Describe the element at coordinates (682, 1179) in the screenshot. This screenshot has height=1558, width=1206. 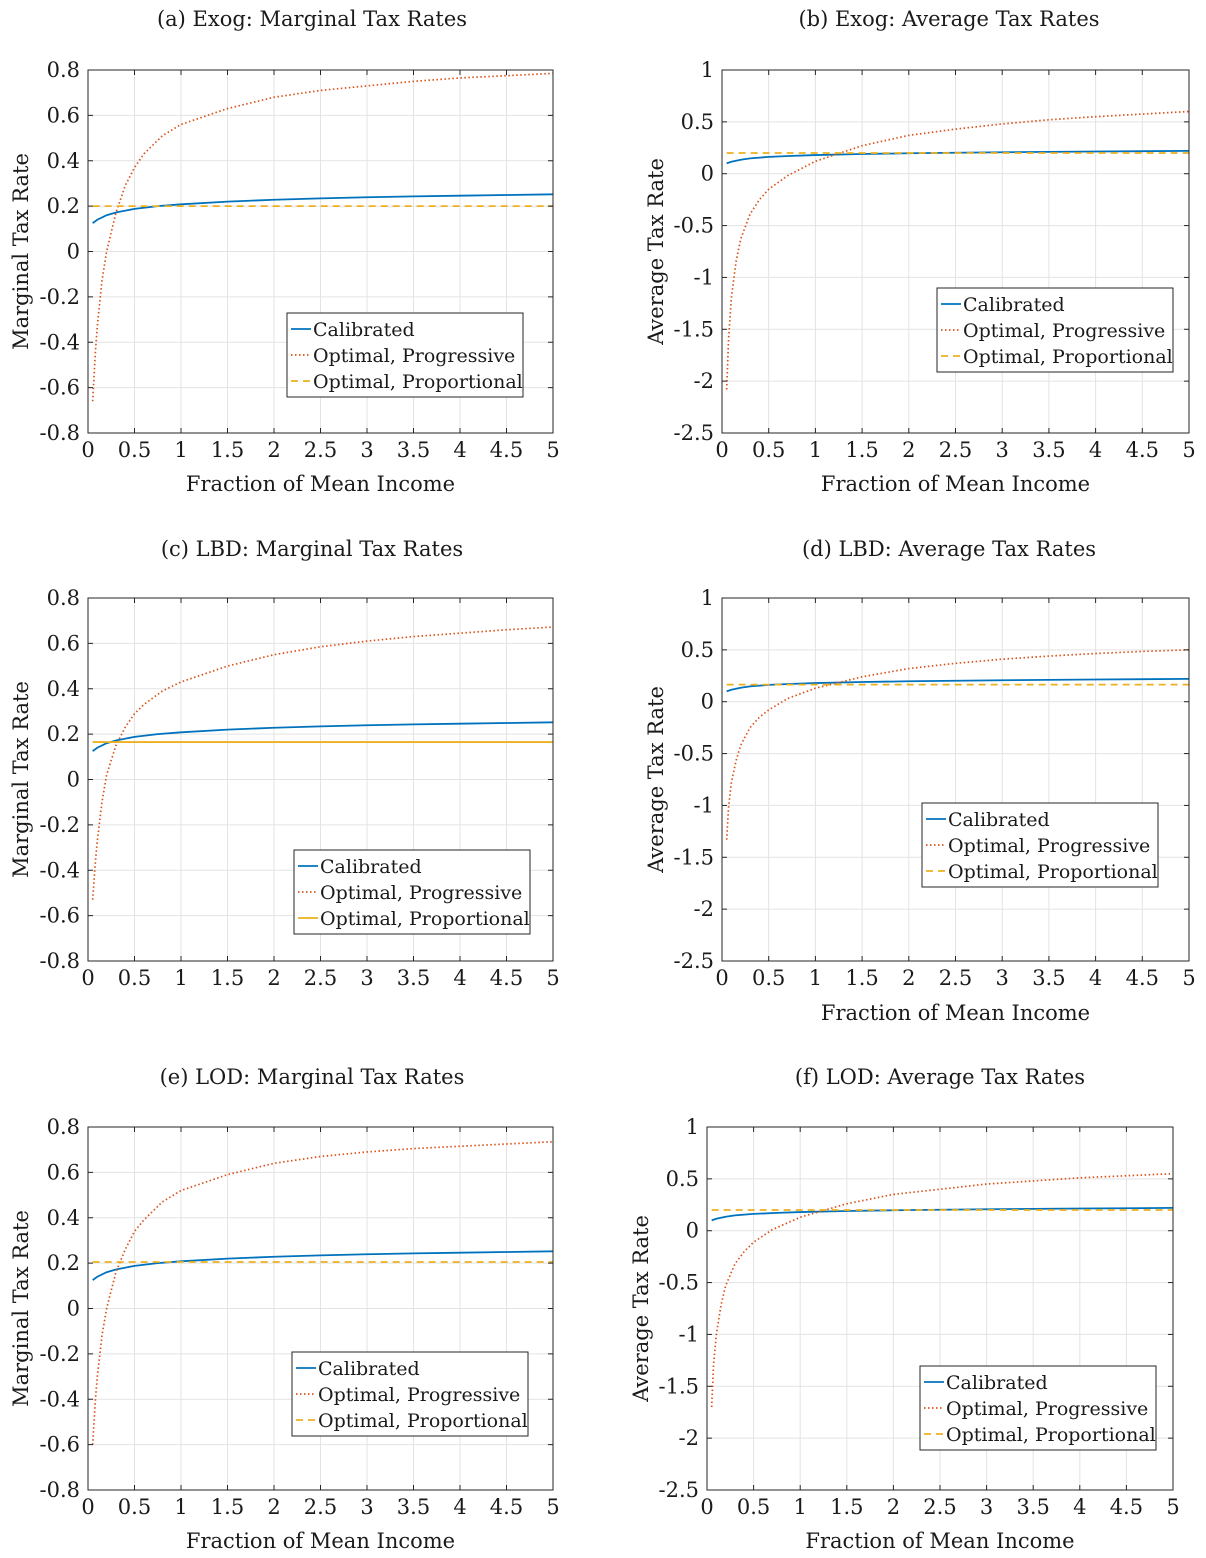
I see `y-tick-label: 0.5` at that location.